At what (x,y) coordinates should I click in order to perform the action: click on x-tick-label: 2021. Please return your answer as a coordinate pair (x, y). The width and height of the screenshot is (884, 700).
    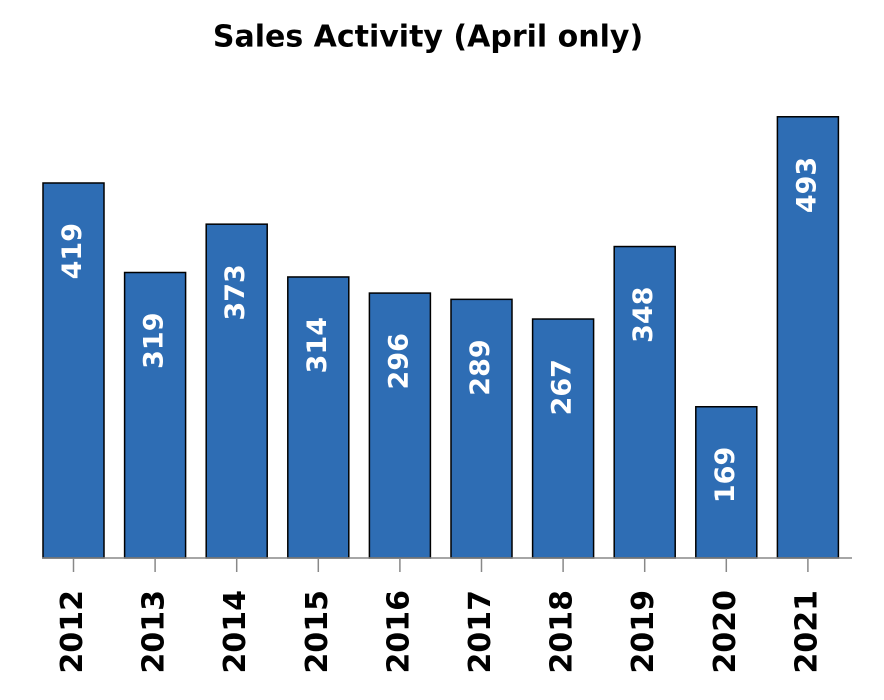
    Looking at the image, I should click on (806, 632).